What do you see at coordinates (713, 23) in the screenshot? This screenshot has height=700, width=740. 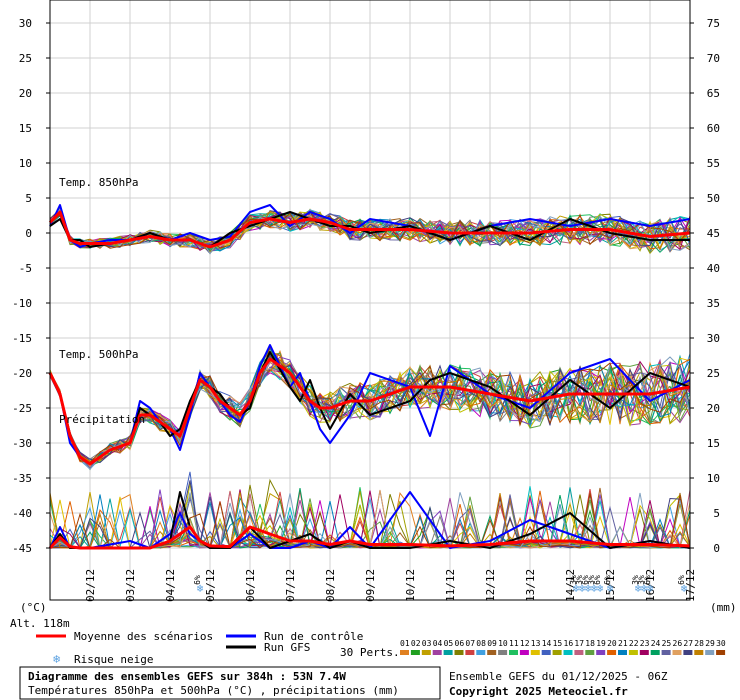 I see `right-tick-label: 75` at bounding box center [713, 23].